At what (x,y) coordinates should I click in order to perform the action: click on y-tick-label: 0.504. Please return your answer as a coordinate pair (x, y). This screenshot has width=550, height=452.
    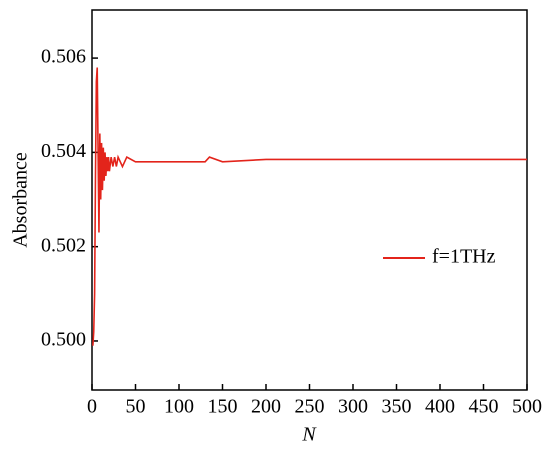
    Looking at the image, I should click on (63, 151).